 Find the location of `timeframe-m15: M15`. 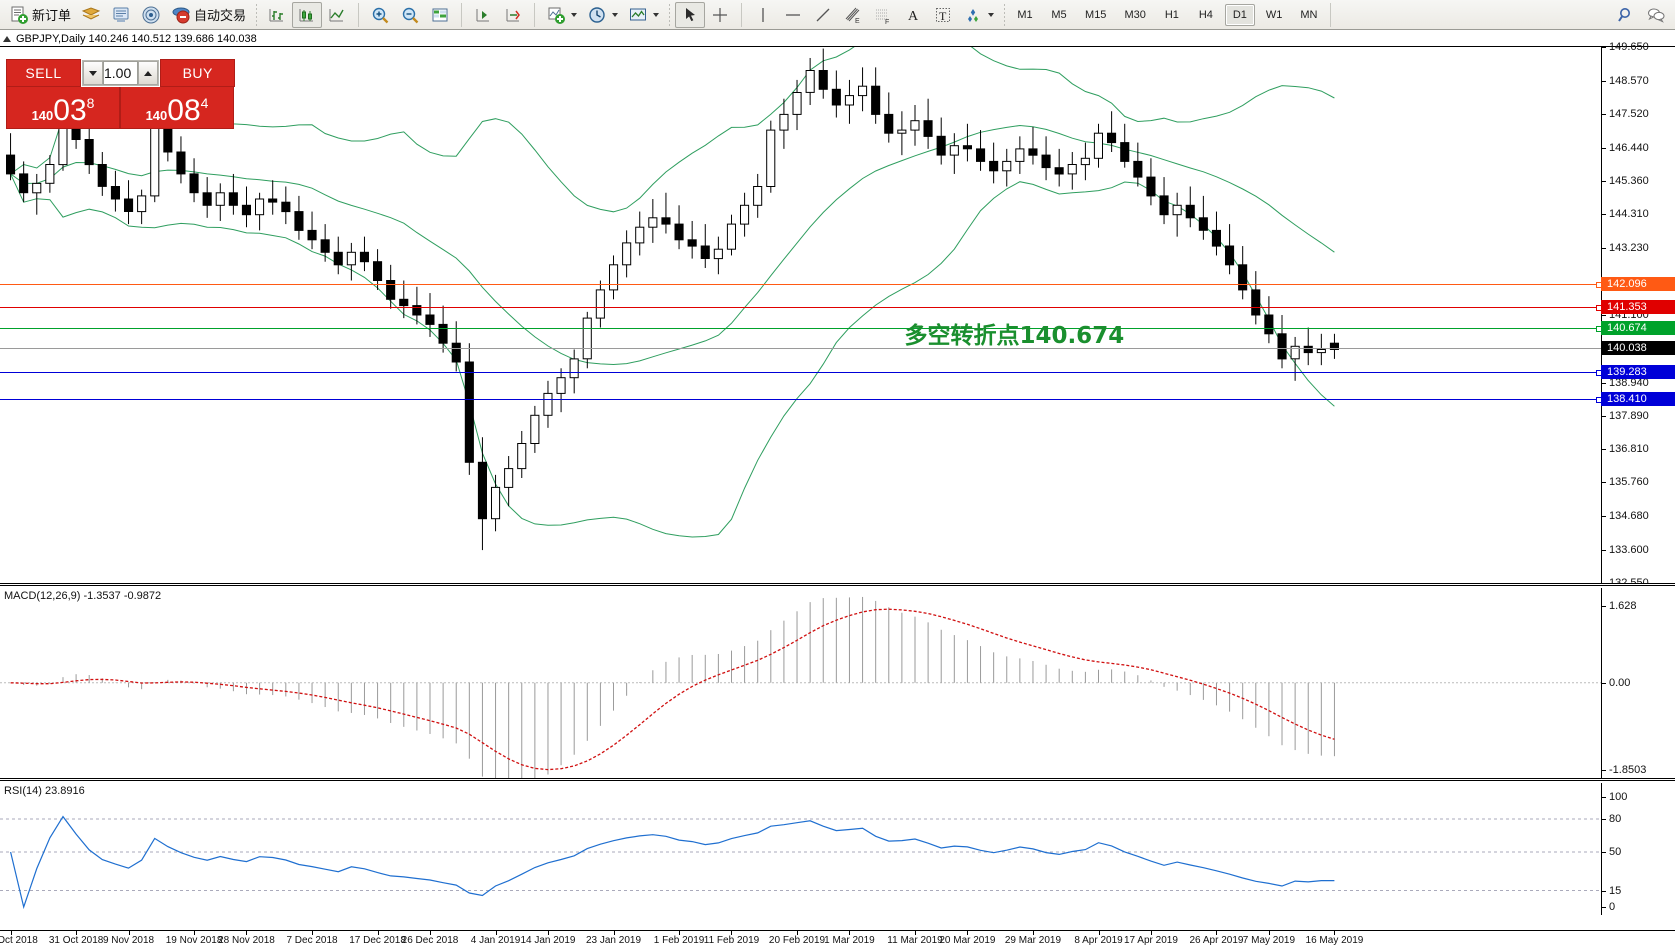

timeframe-m15: M15 is located at coordinates (1096, 14).